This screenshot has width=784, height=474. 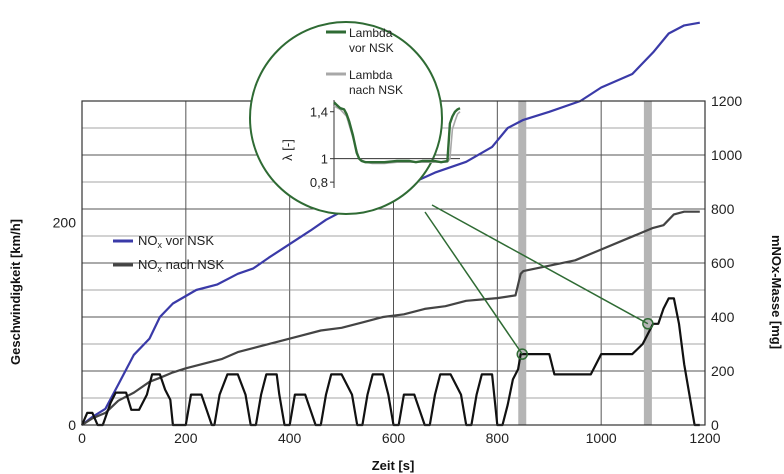 I want to click on y-left-tick-label: 0, so click(x=72, y=425).